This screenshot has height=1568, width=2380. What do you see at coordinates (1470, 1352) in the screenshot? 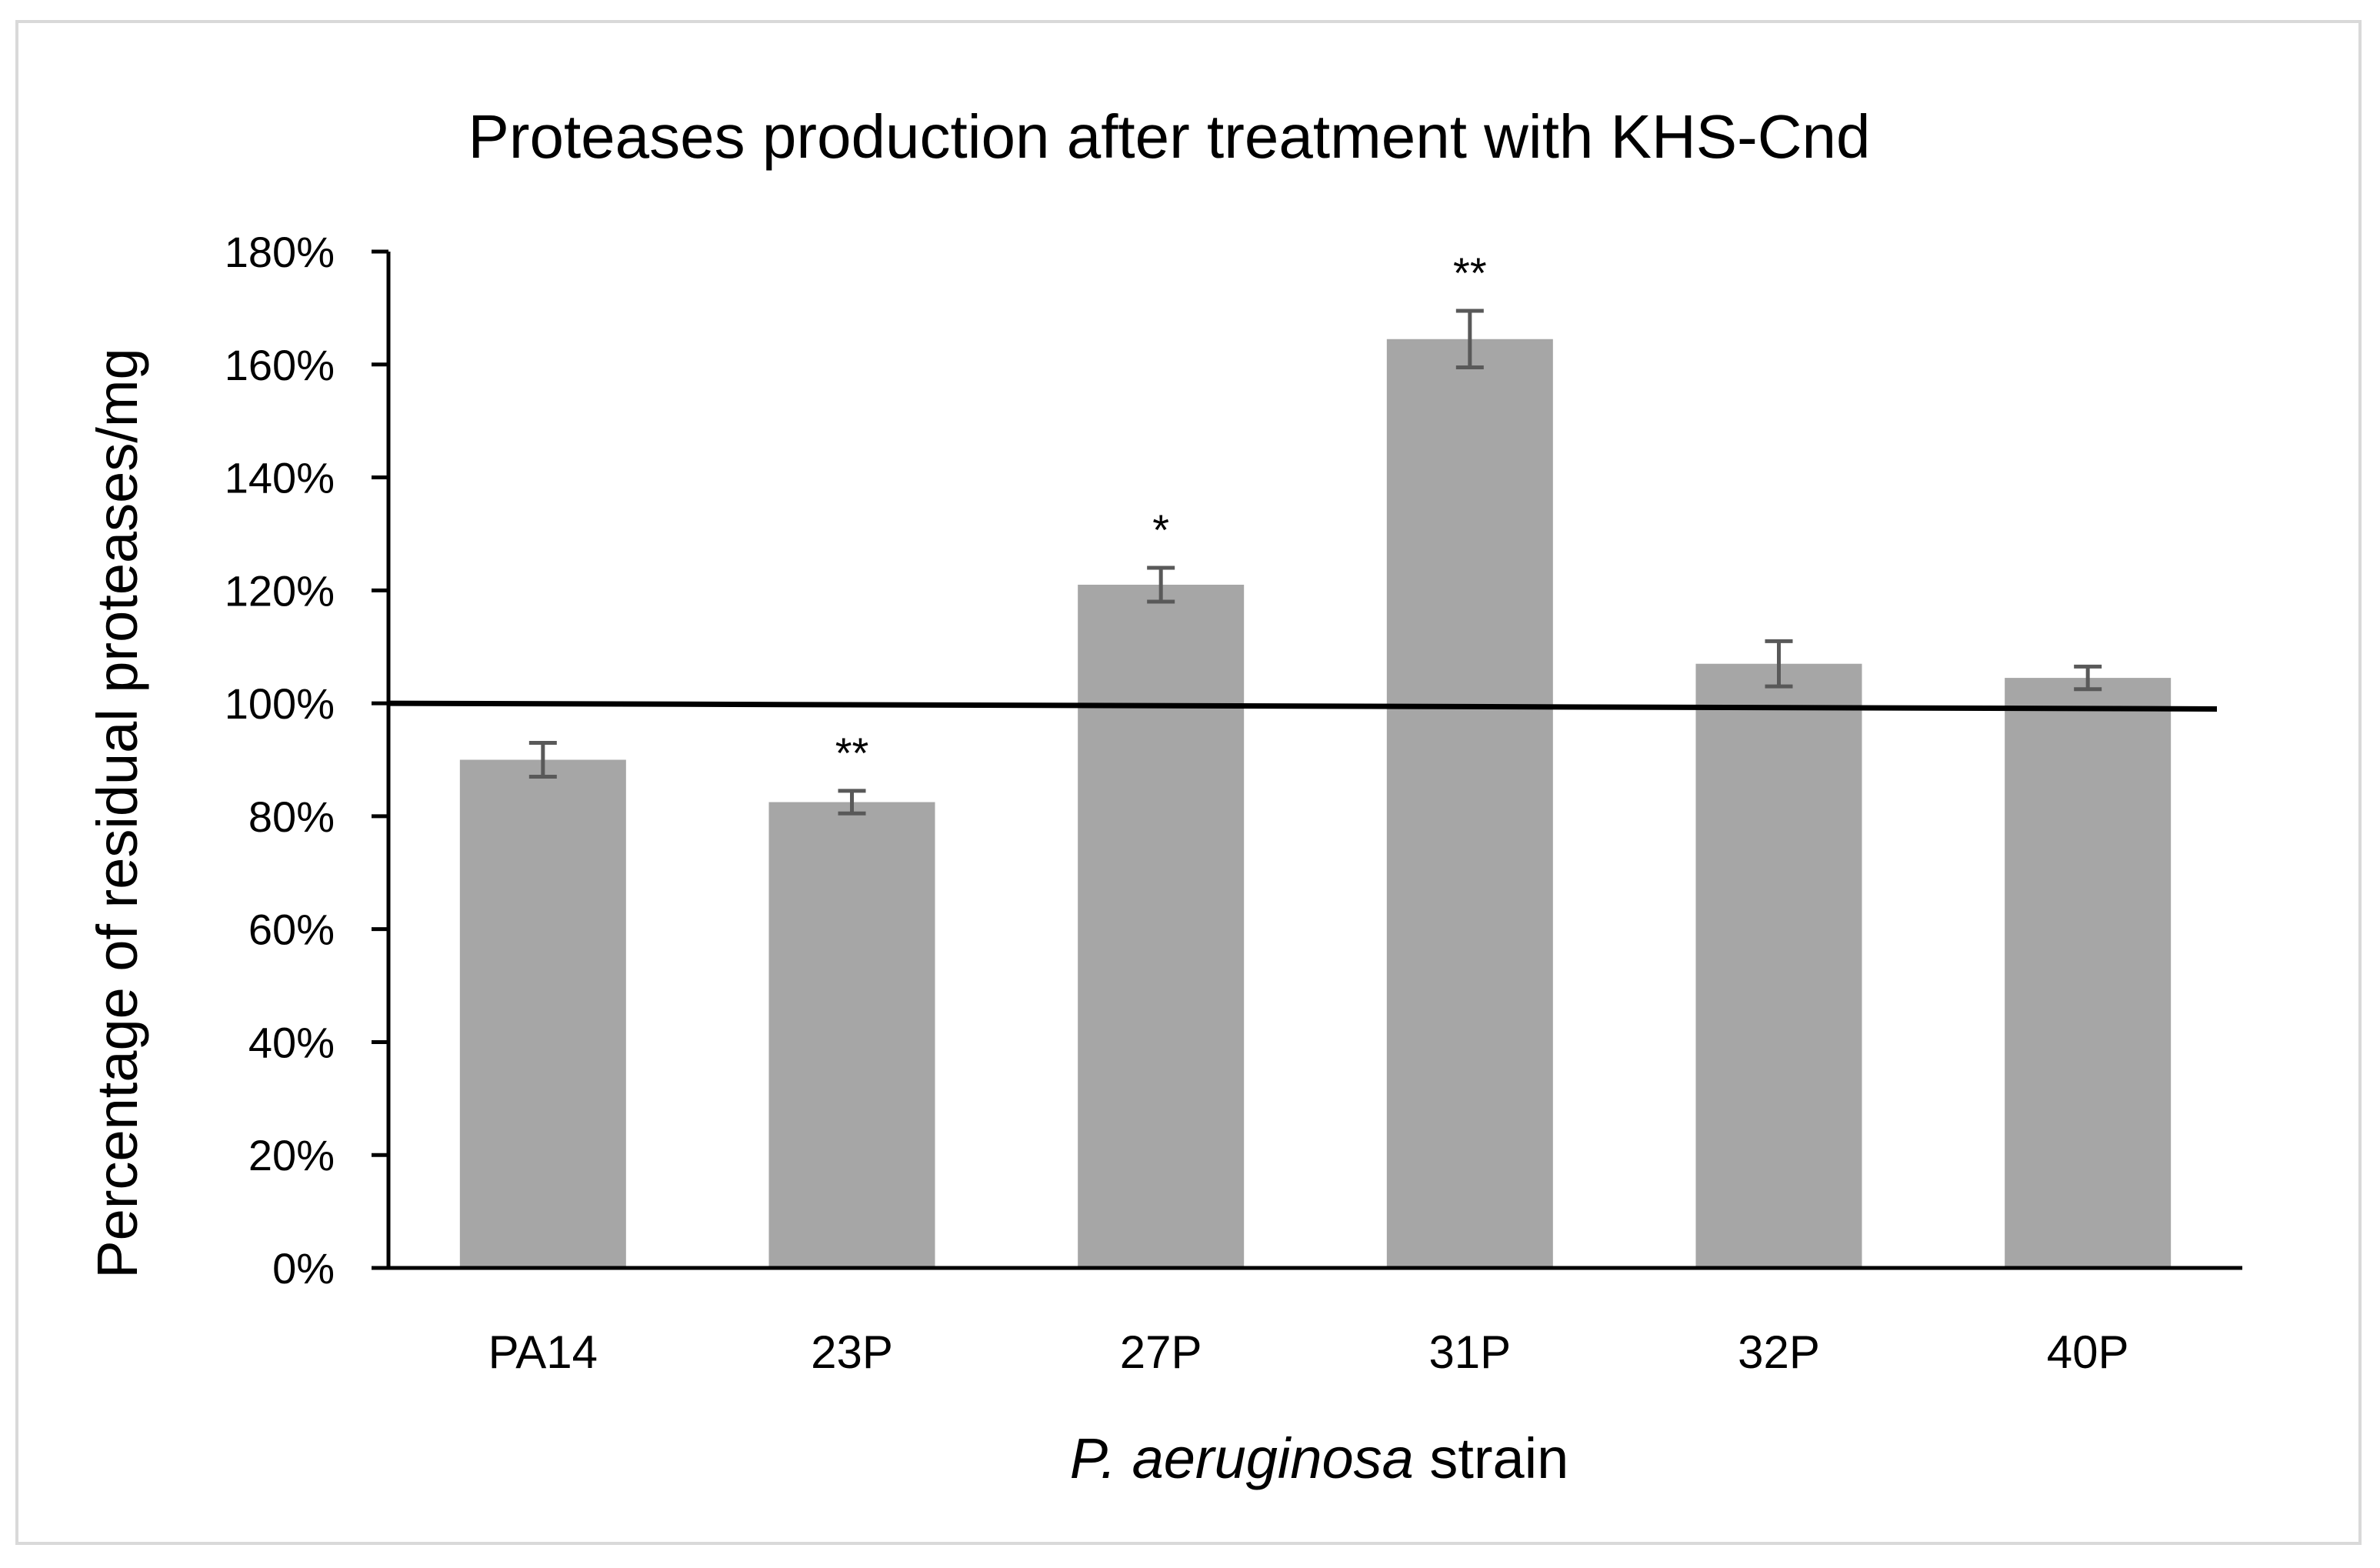
I see `x-tick-label-31p: 31P` at bounding box center [1470, 1352].